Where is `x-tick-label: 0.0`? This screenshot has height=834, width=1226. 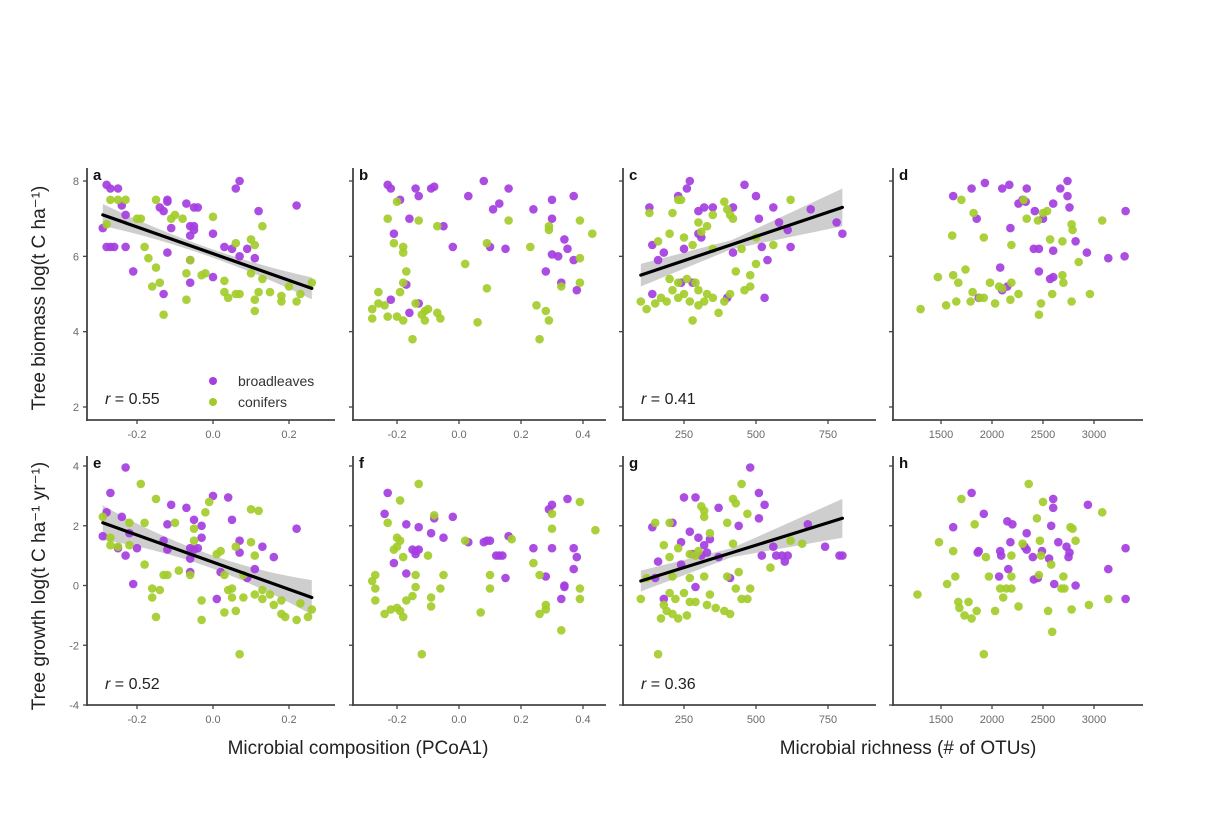 x-tick-label: 0.0 is located at coordinates (458, 720).